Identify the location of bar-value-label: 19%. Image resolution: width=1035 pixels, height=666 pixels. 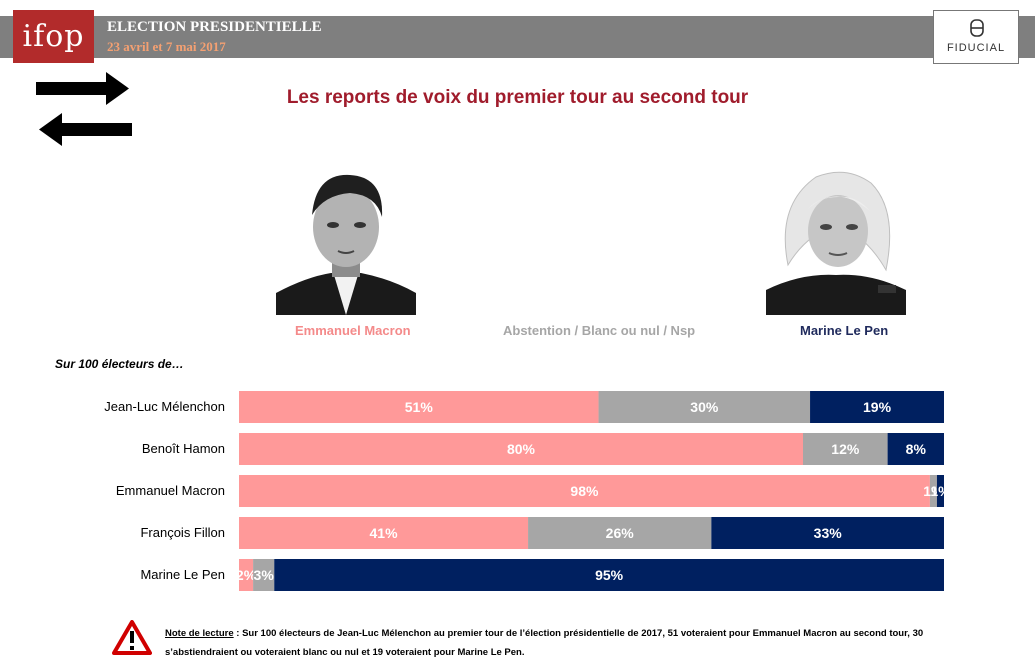
(877, 407).